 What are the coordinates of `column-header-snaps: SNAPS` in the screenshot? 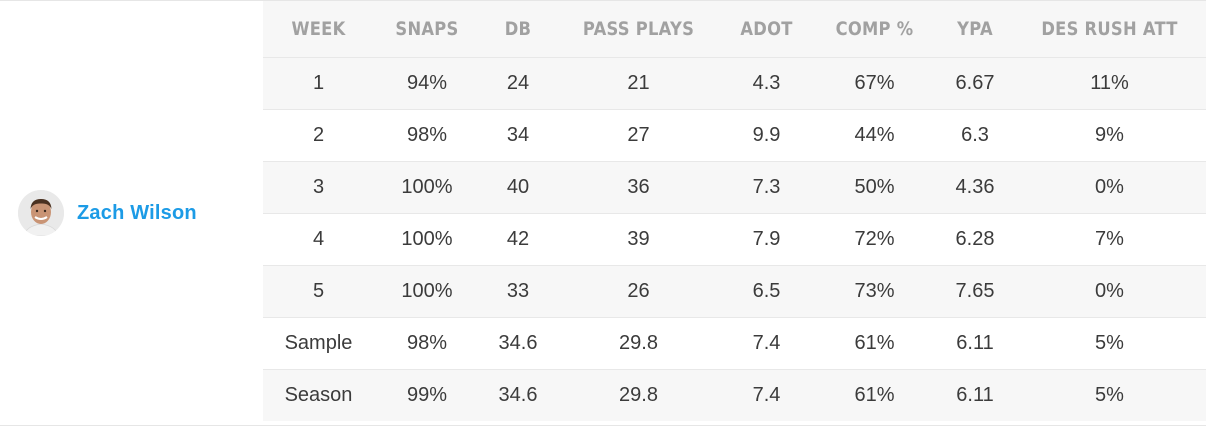 It's located at (427, 28).